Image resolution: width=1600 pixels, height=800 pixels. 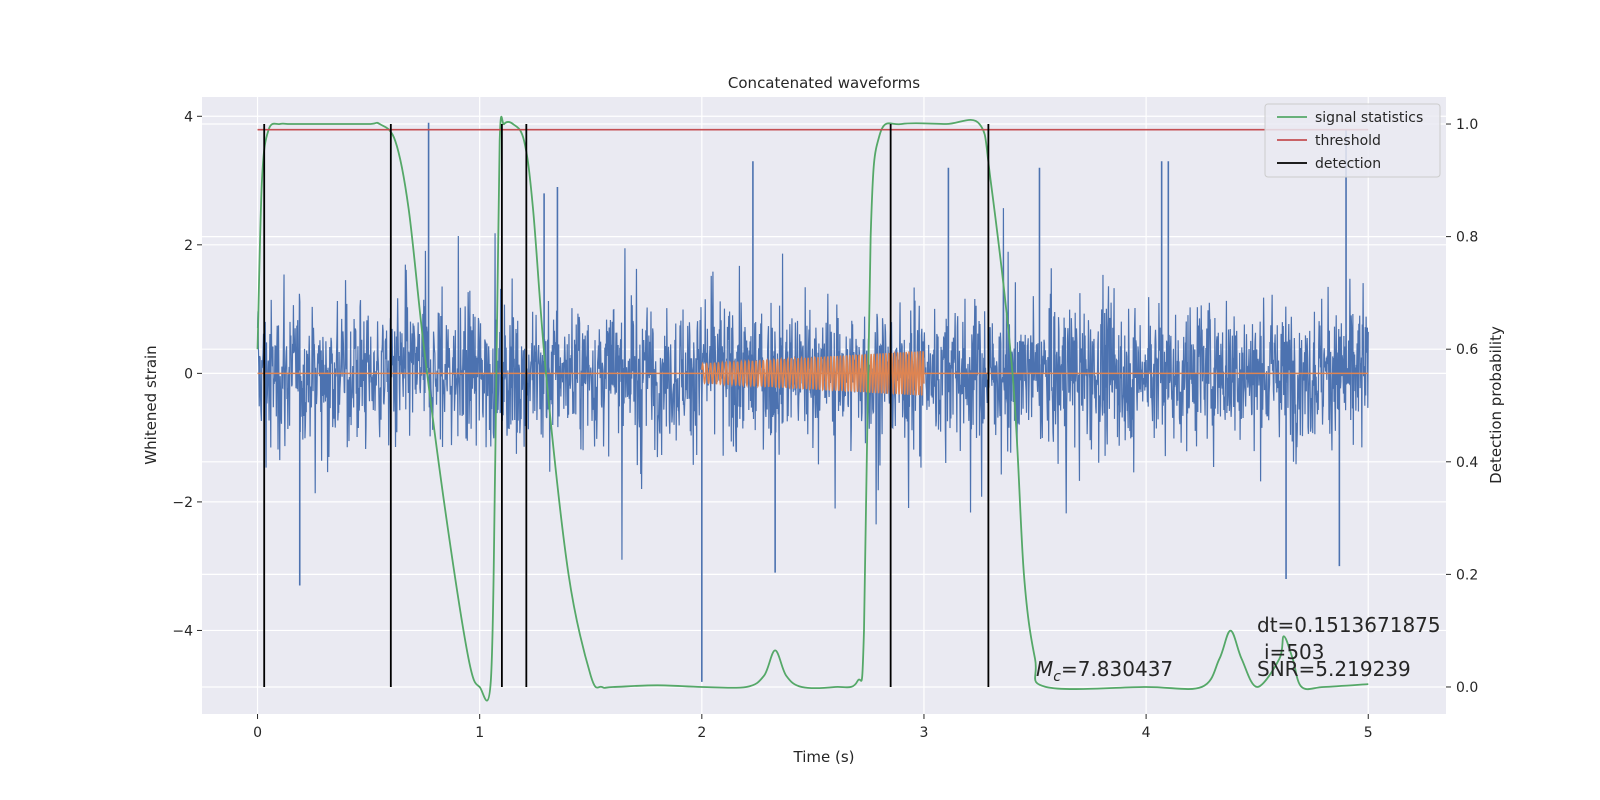 I want to click on mc-value: =7.830437, so click(x=1117, y=669).